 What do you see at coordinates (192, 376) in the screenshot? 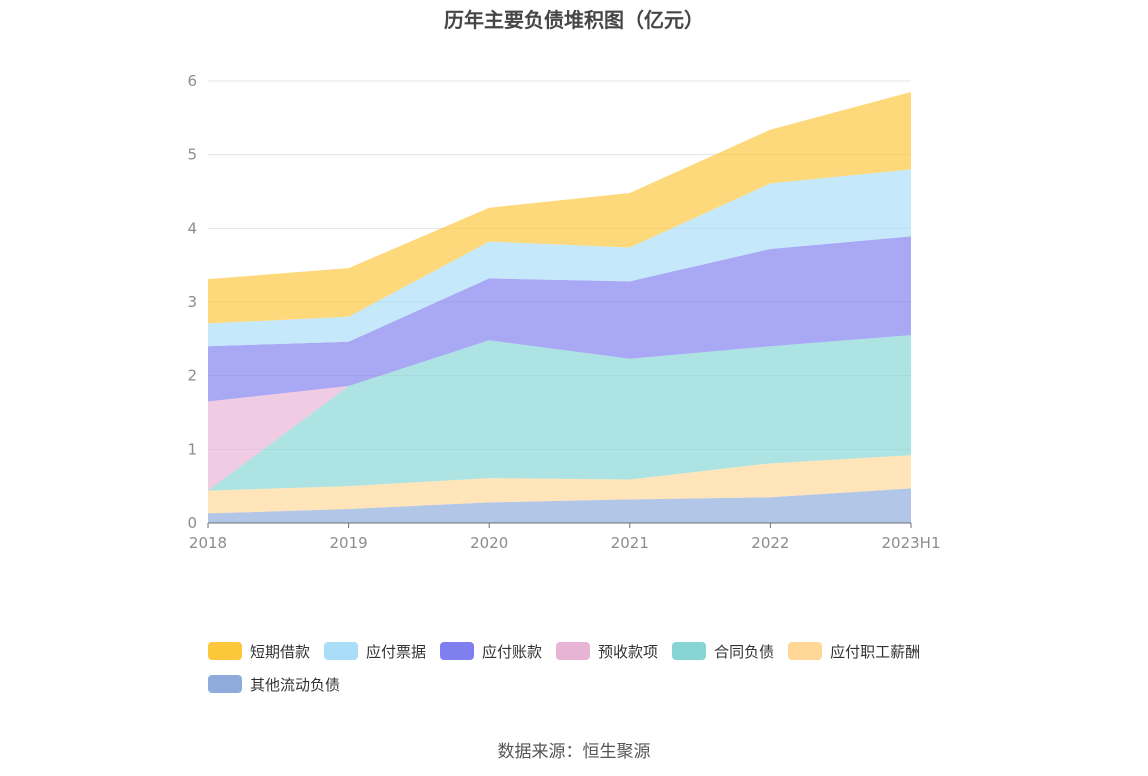
I see `y-tick-label: 2` at bounding box center [192, 376].